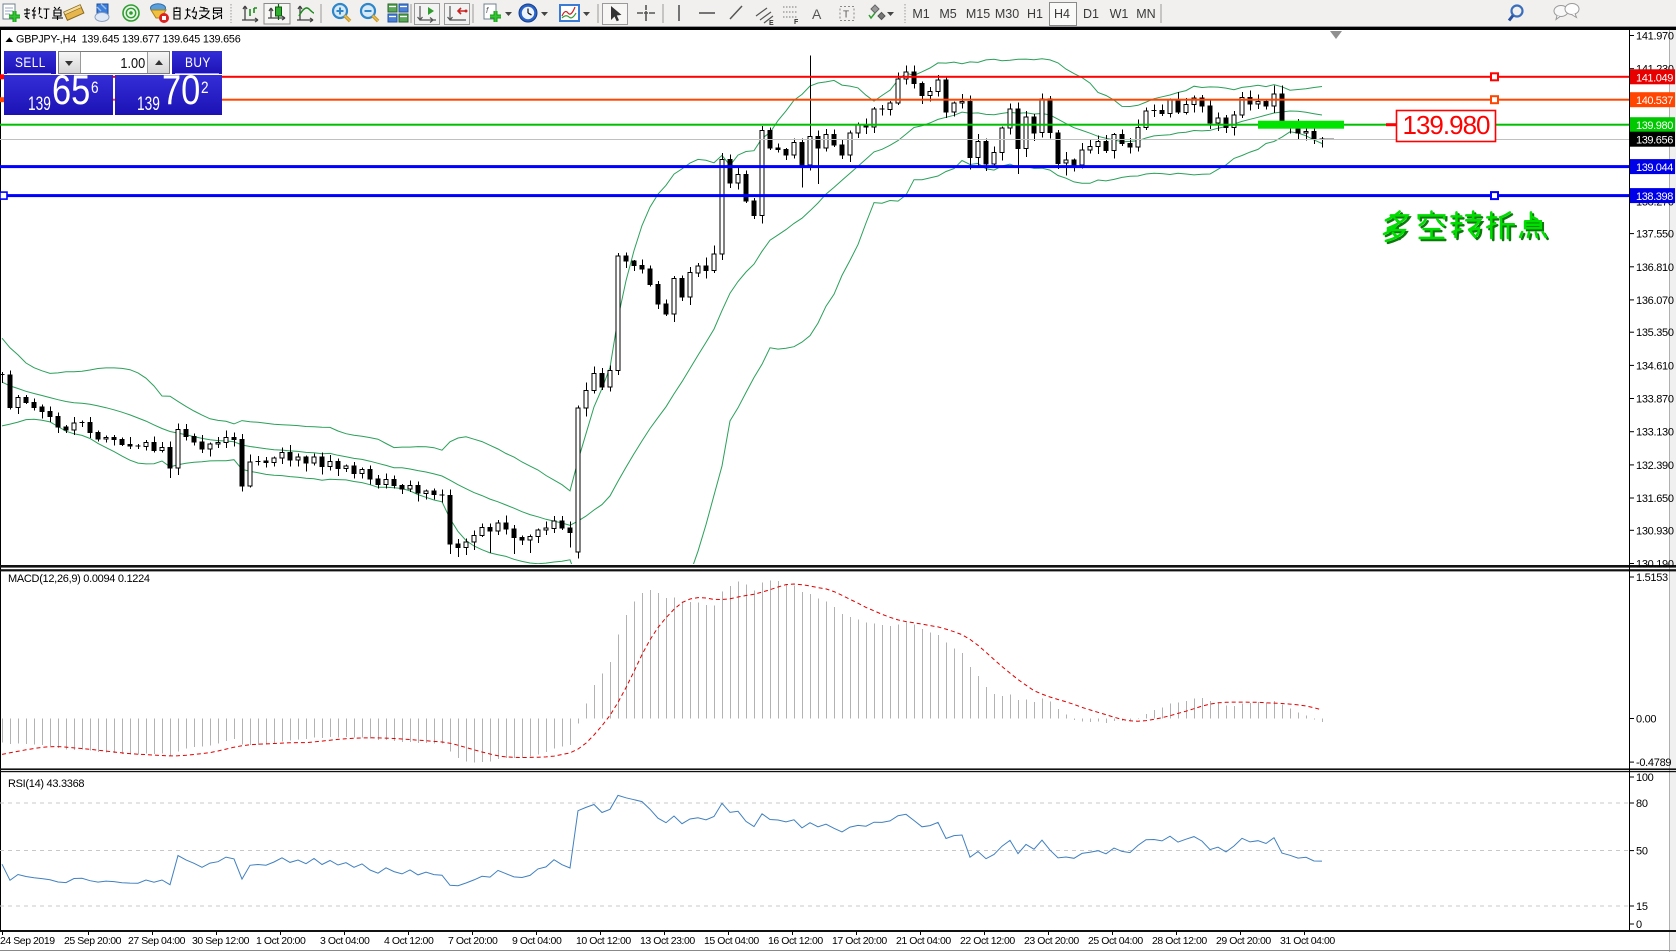 Image resolution: width=1676 pixels, height=952 pixels. What do you see at coordinates (1655, 235) in the screenshot?
I see `svg-text: 137.550` at bounding box center [1655, 235].